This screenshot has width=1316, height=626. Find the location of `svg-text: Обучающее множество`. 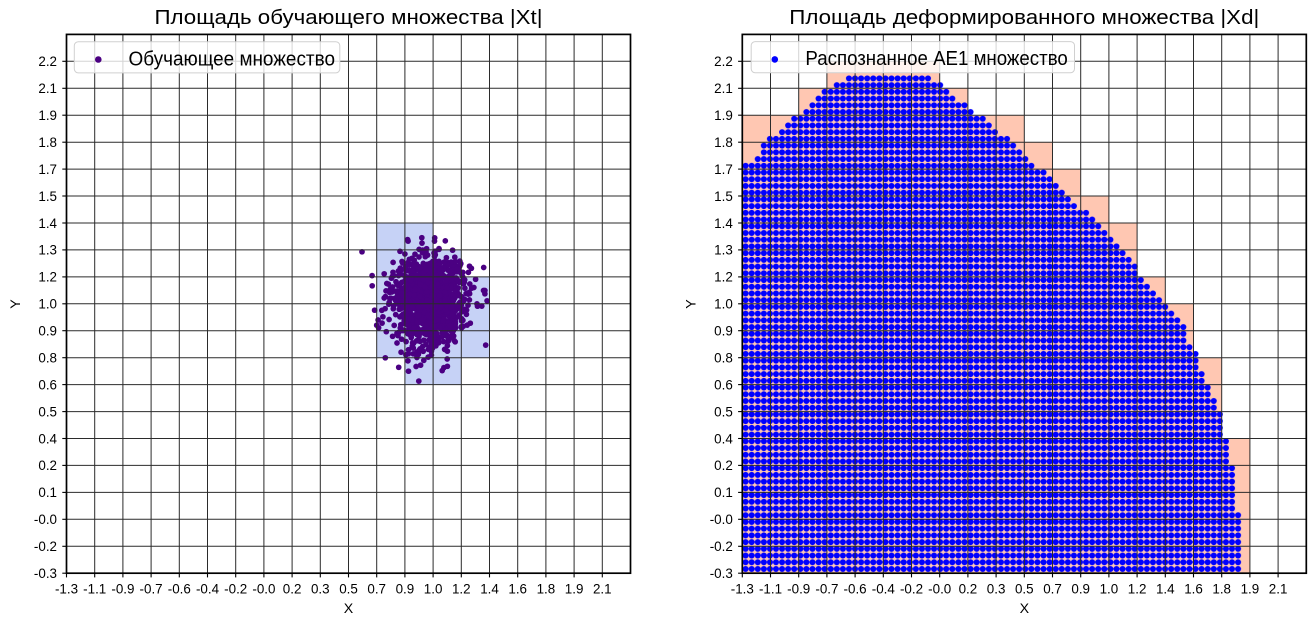

svg-text: Обучающее множество is located at coordinates (232, 59).